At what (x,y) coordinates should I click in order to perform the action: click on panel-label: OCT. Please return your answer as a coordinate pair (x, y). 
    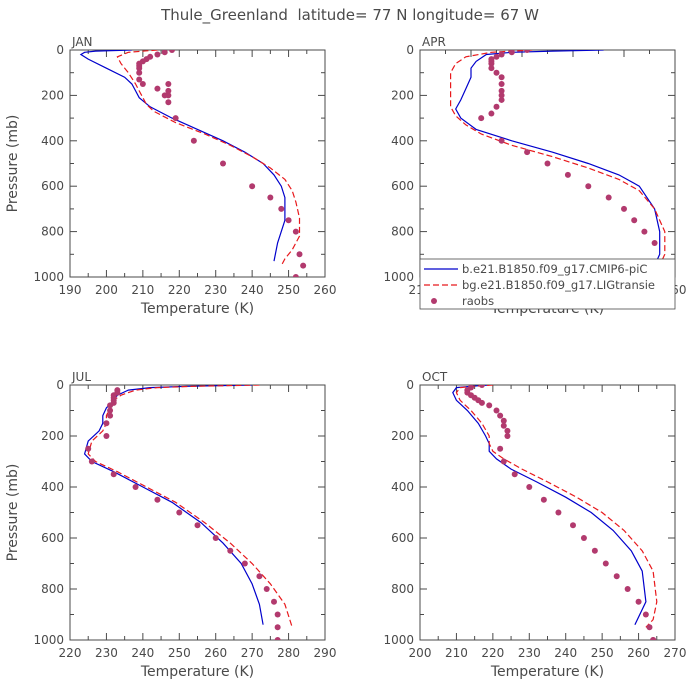
    Looking at the image, I should click on (435, 377).